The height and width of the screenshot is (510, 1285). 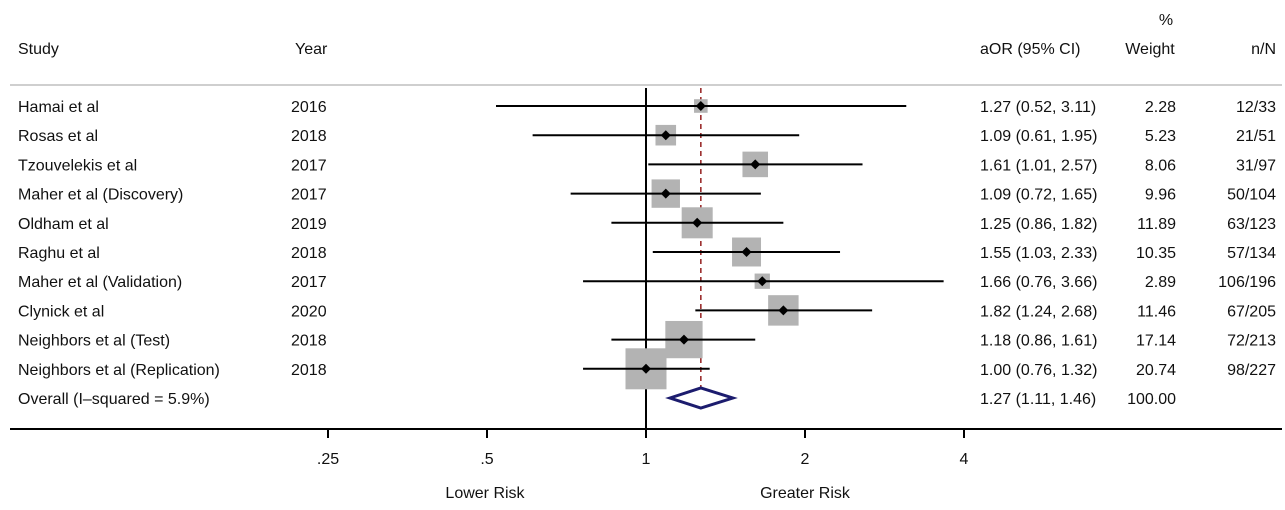 I want to click on study-name: Oldham et al, so click(x=63, y=224).